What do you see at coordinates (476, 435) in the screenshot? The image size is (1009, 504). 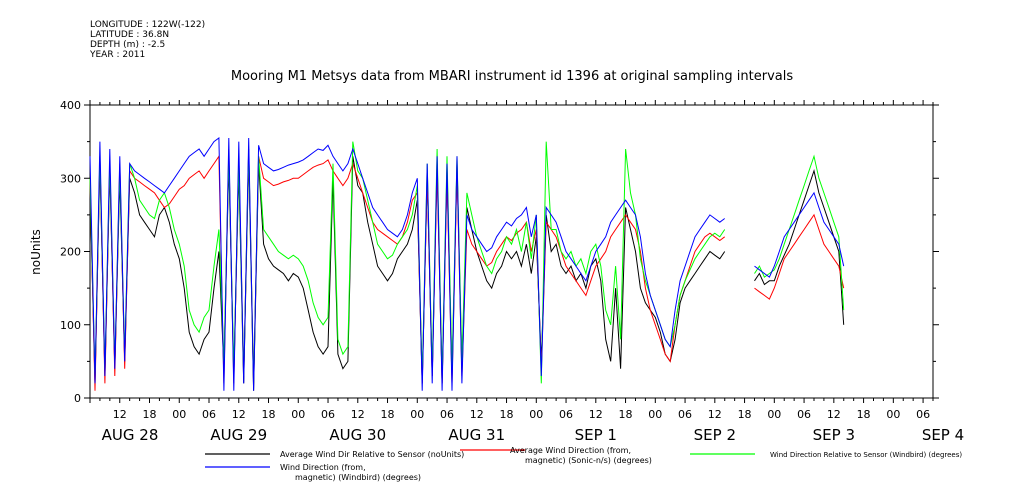 I see `date-label: AUG 31` at bounding box center [476, 435].